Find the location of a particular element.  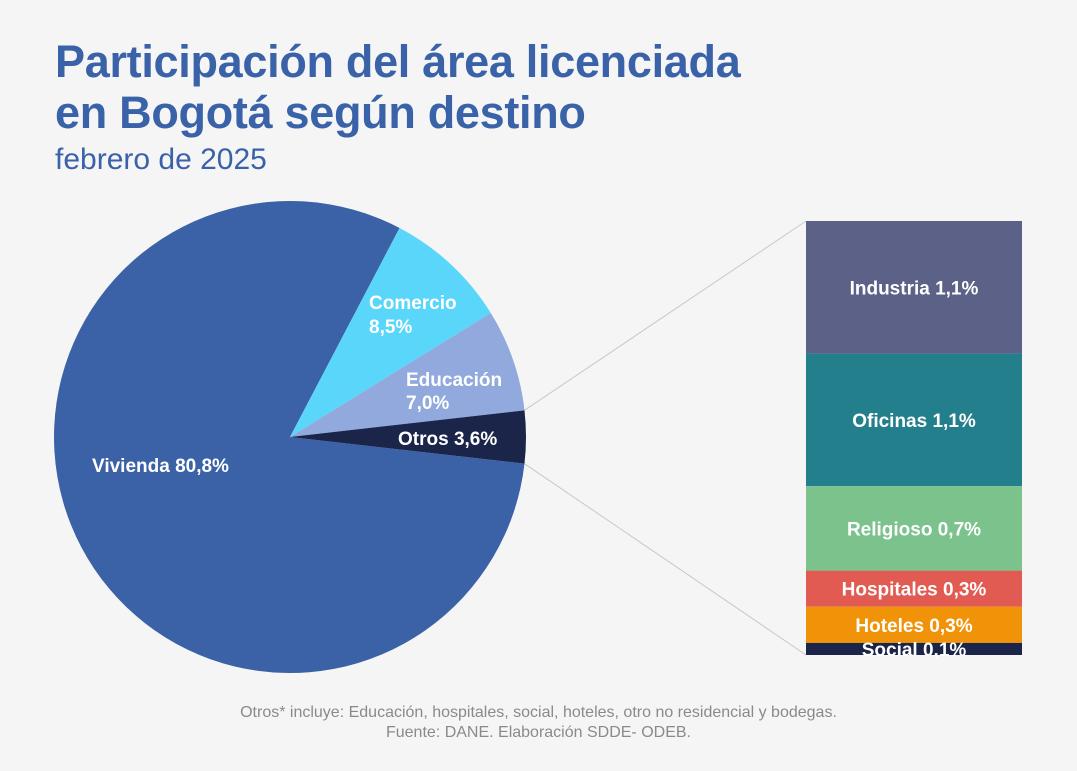

connector-lines is located at coordinates (665, 438).